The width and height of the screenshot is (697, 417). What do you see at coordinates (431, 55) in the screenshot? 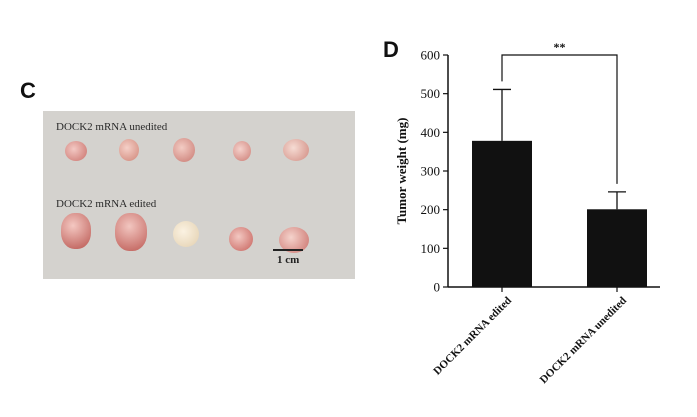
I see `y-tick-label: 600` at bounding box center [431, 55].